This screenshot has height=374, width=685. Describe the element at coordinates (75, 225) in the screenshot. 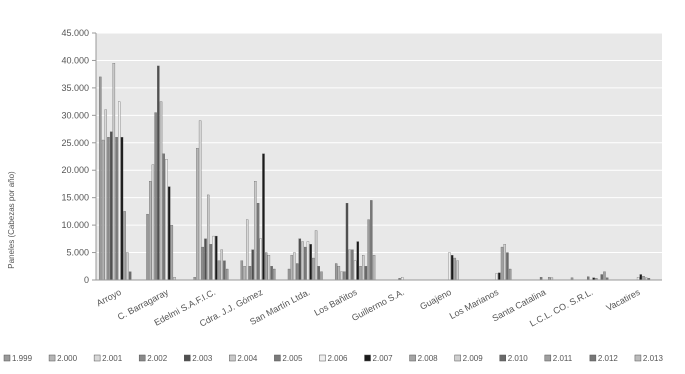

I see `y-tick-label: 10.000` at that location.